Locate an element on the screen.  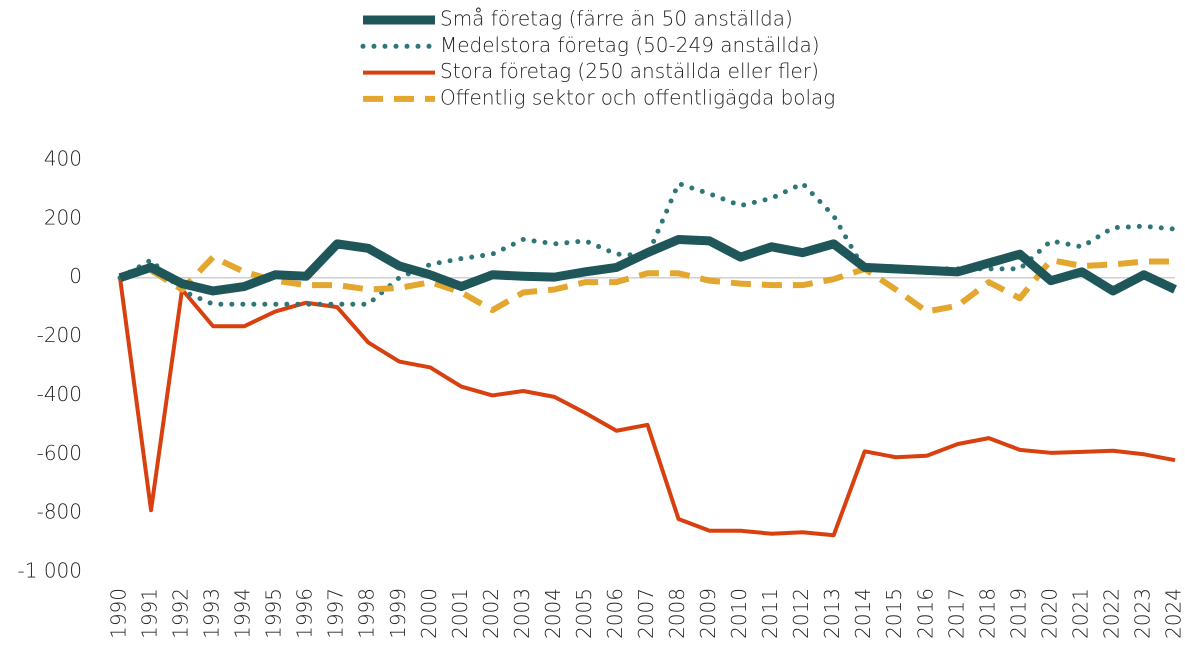
x-tick-label: 1990 is located at coordinates (119, 613).